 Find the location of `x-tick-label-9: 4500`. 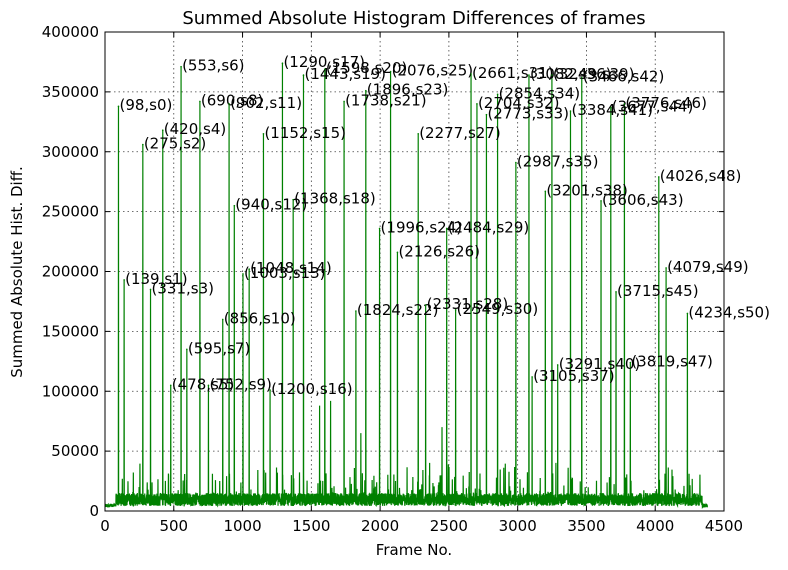

x-tick-label-9: 4500 is located at coordinates (724, 526).